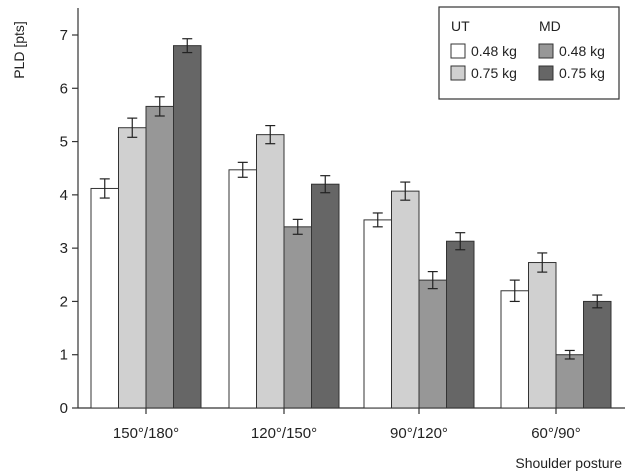  Describe the element at coordinates (69, 212) in the screenshot. I see `y-axis: 0 1 2 3 4 5 6 7` at that location.